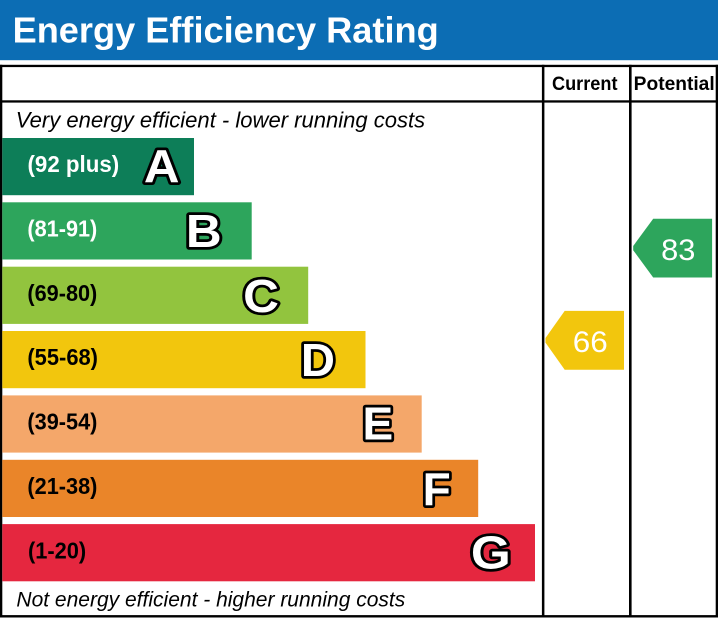 The width and height of the screenshot is (718, 619). I want to click on svg-text: (39-54), so click(62, 422).